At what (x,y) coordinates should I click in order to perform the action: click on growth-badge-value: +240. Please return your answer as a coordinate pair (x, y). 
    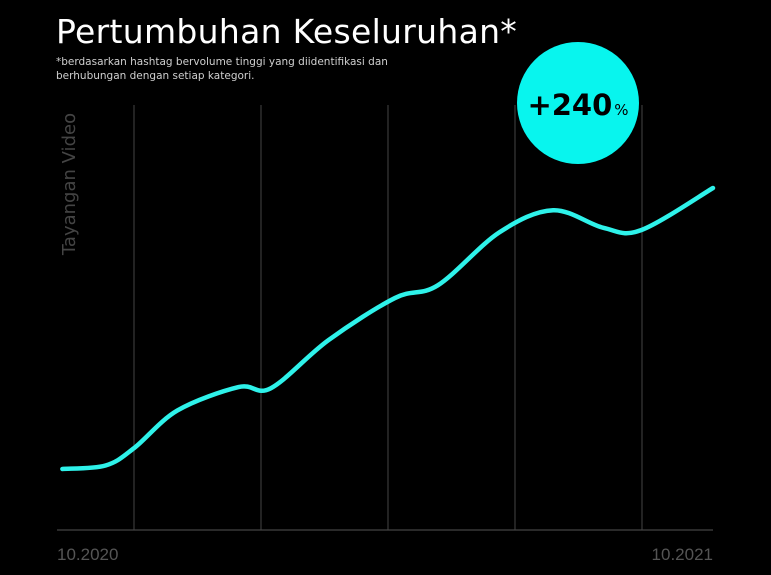
    Looking at the image, I should click on (569, 105).